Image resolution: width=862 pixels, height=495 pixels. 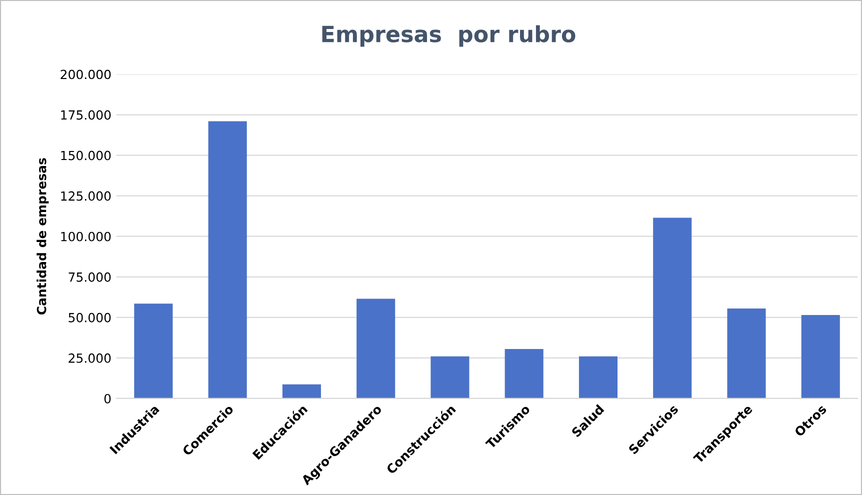 What do you see at coordinates (89, 277) in the screenshot?
I see `y-tick-label: 75.000` at bounding box center [89, 277].